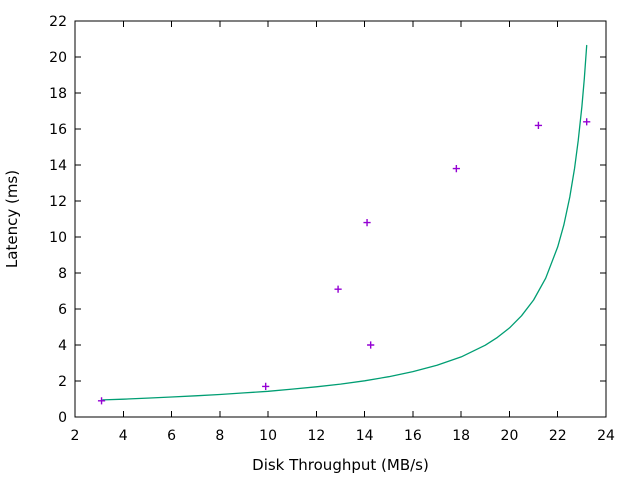  What do you see at coordinates (62, 418) in the screenshot?
I see `y-tick-label: 0` at bounding box center [62, 418].